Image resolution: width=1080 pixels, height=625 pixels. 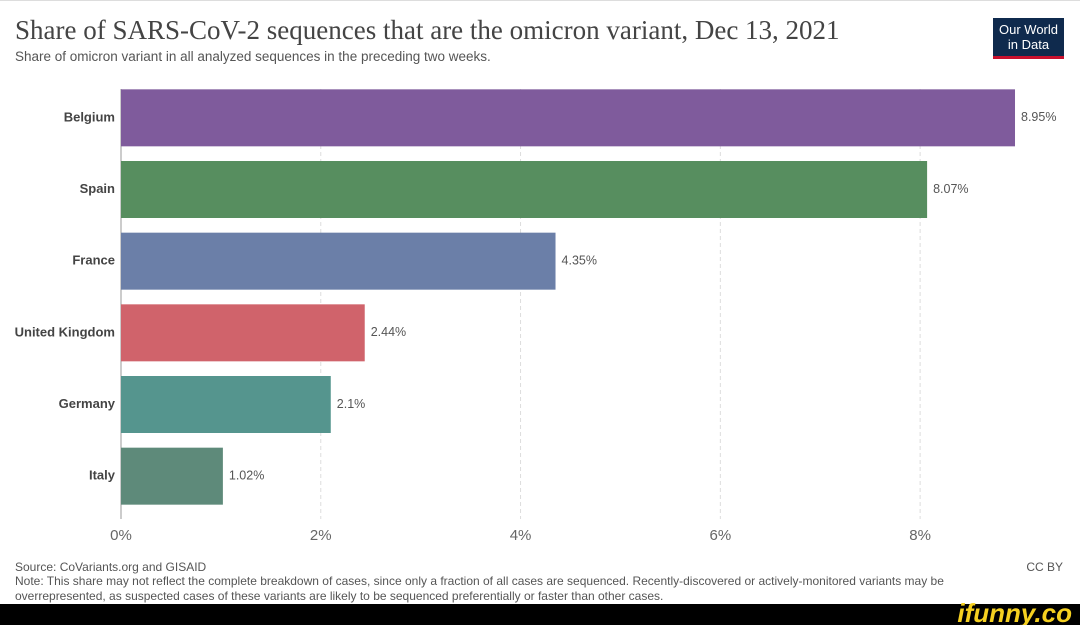 What do you see at coordinates (65, 331) in the screenshot?
I see `y-tick-label: United Kingdom` at bounding box center [65, 331].